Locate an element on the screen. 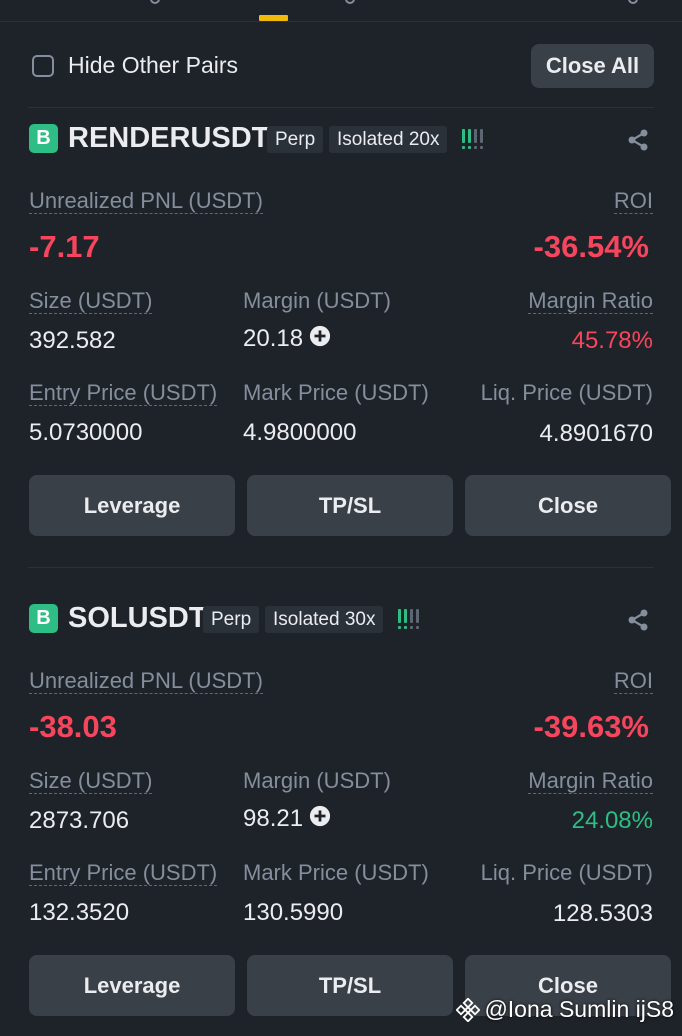 This screenshot has width=682, height=1036. margin-value: 98.21 is located at coordinates (273, 818).